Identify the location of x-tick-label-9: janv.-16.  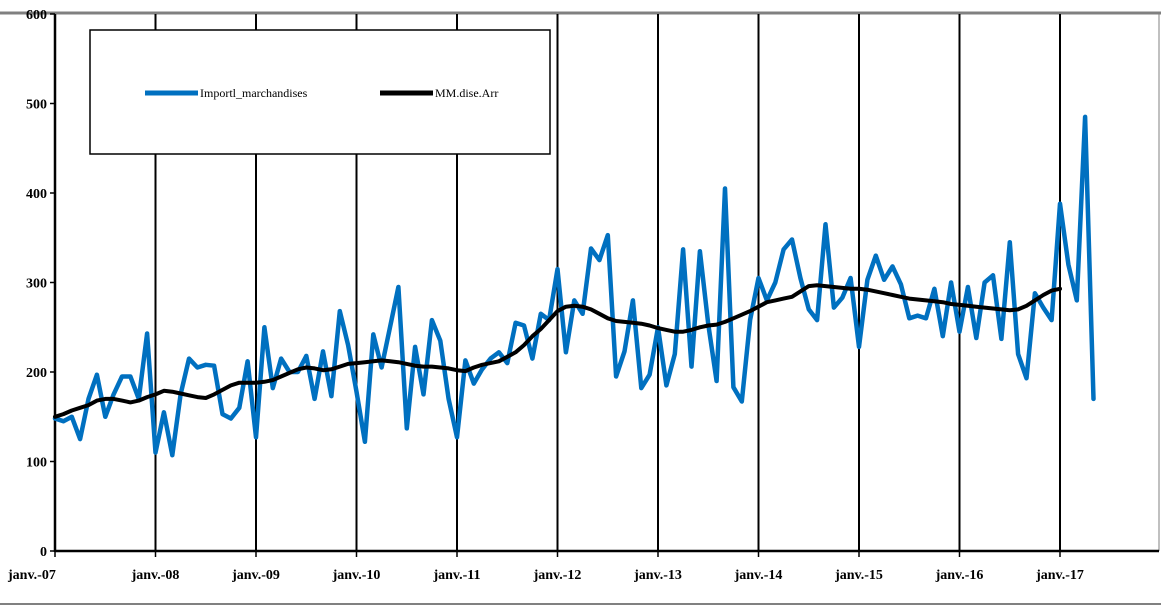
(959, 575).